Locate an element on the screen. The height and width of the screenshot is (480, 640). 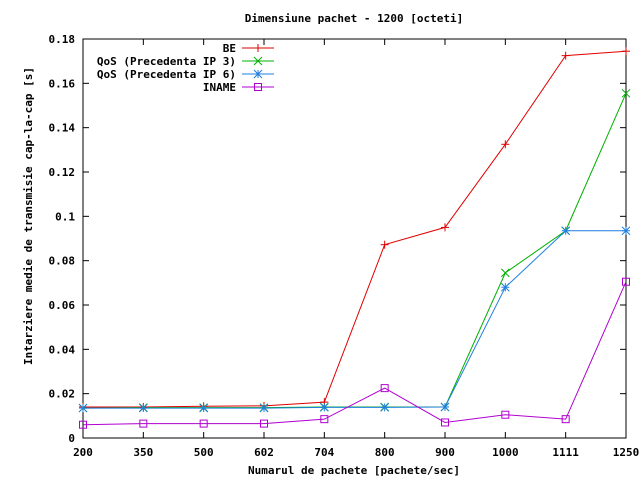
x-tick-label: 1111 is located at coordinates (565, 452).